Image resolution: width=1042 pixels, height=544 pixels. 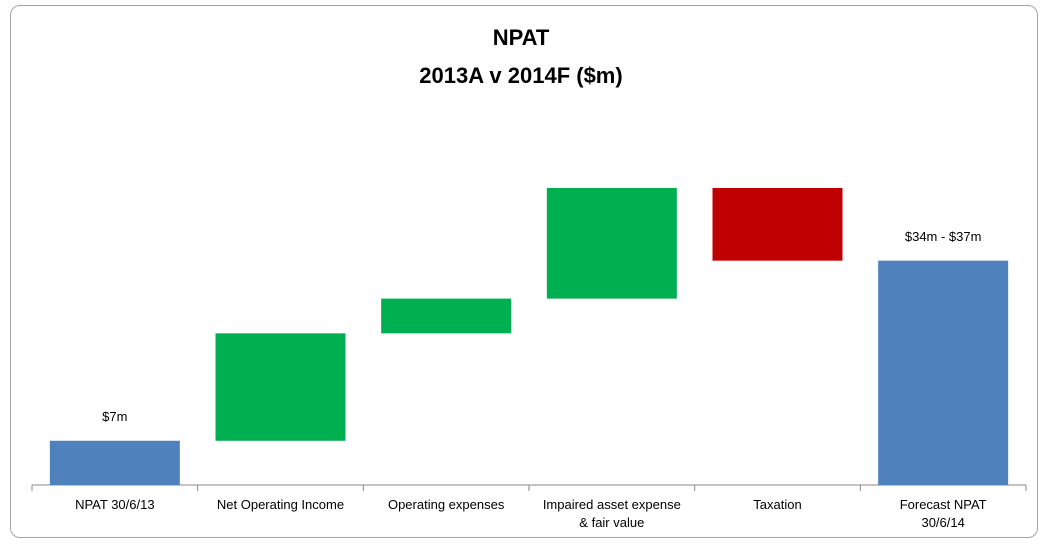 I want to click on x-tick-label: Impaired asset expense & fair value, so click(x=611, y=513).